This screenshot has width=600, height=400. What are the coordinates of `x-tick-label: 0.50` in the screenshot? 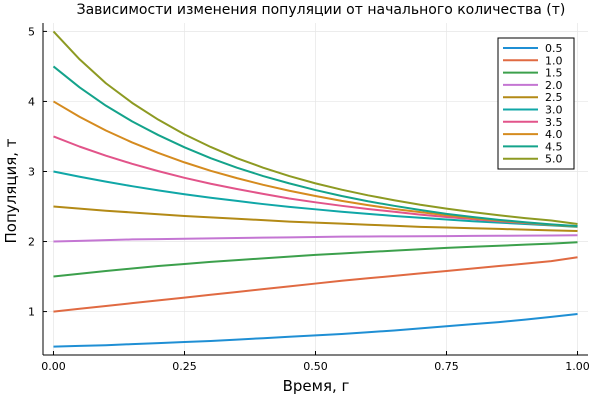 It's located at (315, 366).